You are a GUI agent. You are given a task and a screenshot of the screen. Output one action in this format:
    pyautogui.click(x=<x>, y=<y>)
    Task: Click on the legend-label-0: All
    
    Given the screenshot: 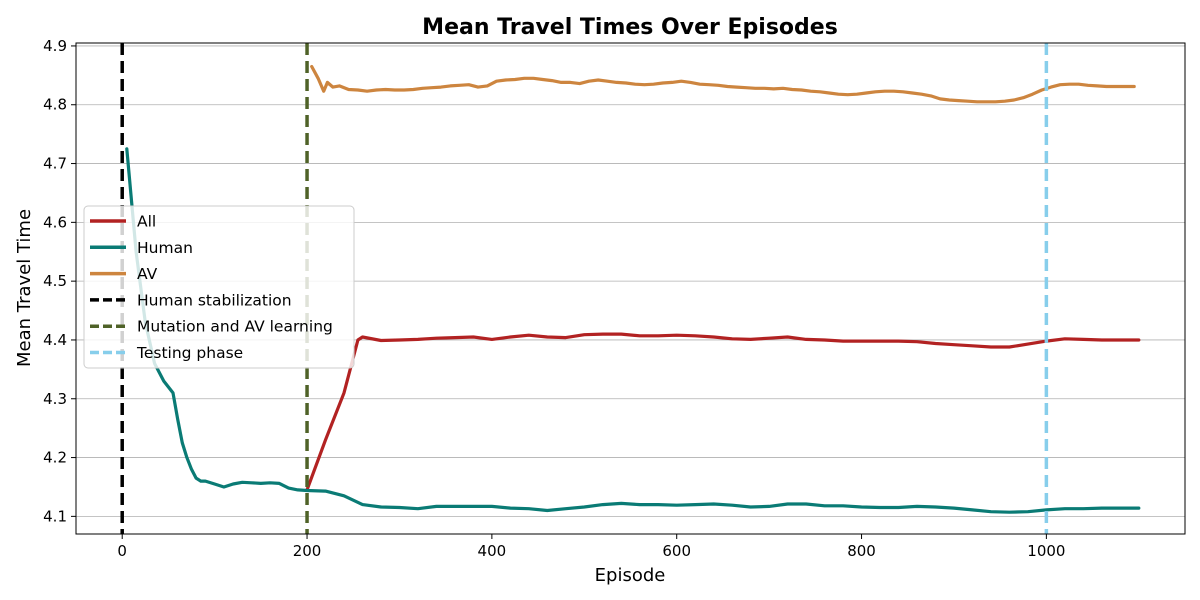 What is the action you would take?
    pyautogui.click(x=146, y=222)
    